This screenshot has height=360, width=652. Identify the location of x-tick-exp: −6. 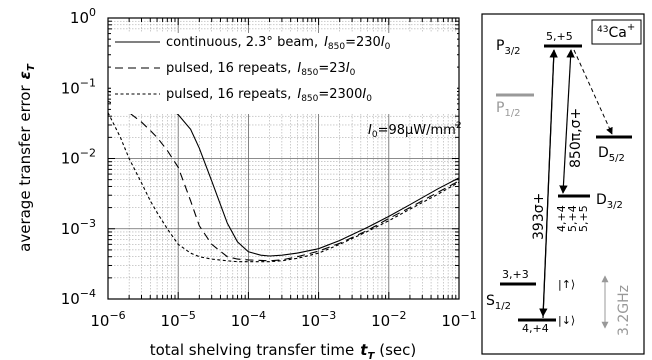
(117, 315).